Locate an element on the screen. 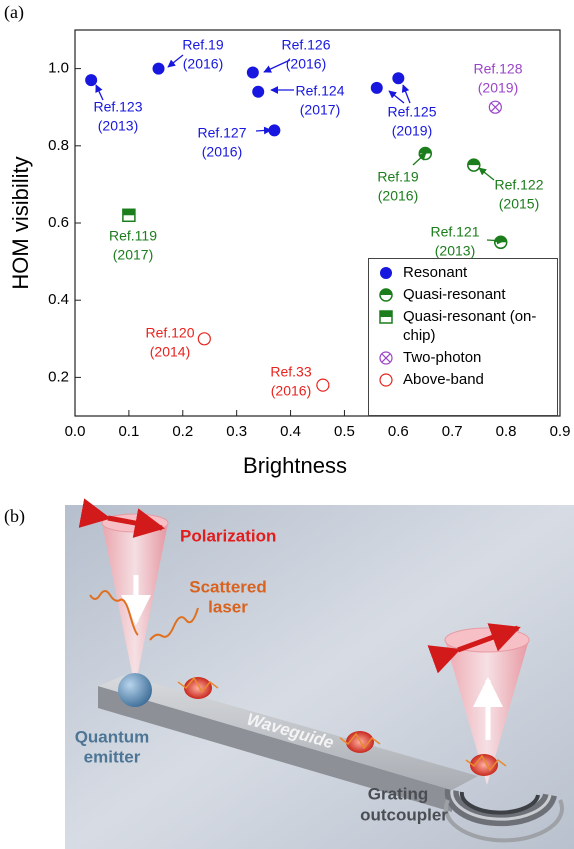 This screenshot has width=574, height=849. x-tick-label: 0.8 is located at coordinates (506, 431).